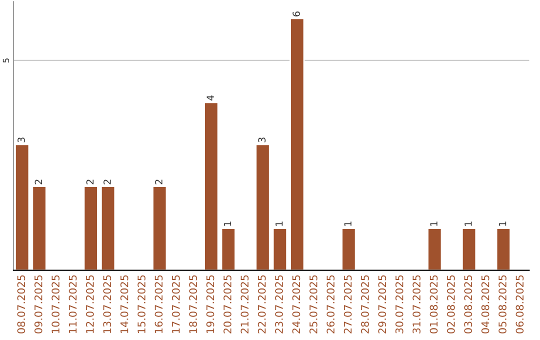 The width and height of the screenshot is (540, 340). What do you see at coordinates (450, 304) in the screenshot?
I see `x-tick-label: 02.08.2025` at bounding box center [450, 304].